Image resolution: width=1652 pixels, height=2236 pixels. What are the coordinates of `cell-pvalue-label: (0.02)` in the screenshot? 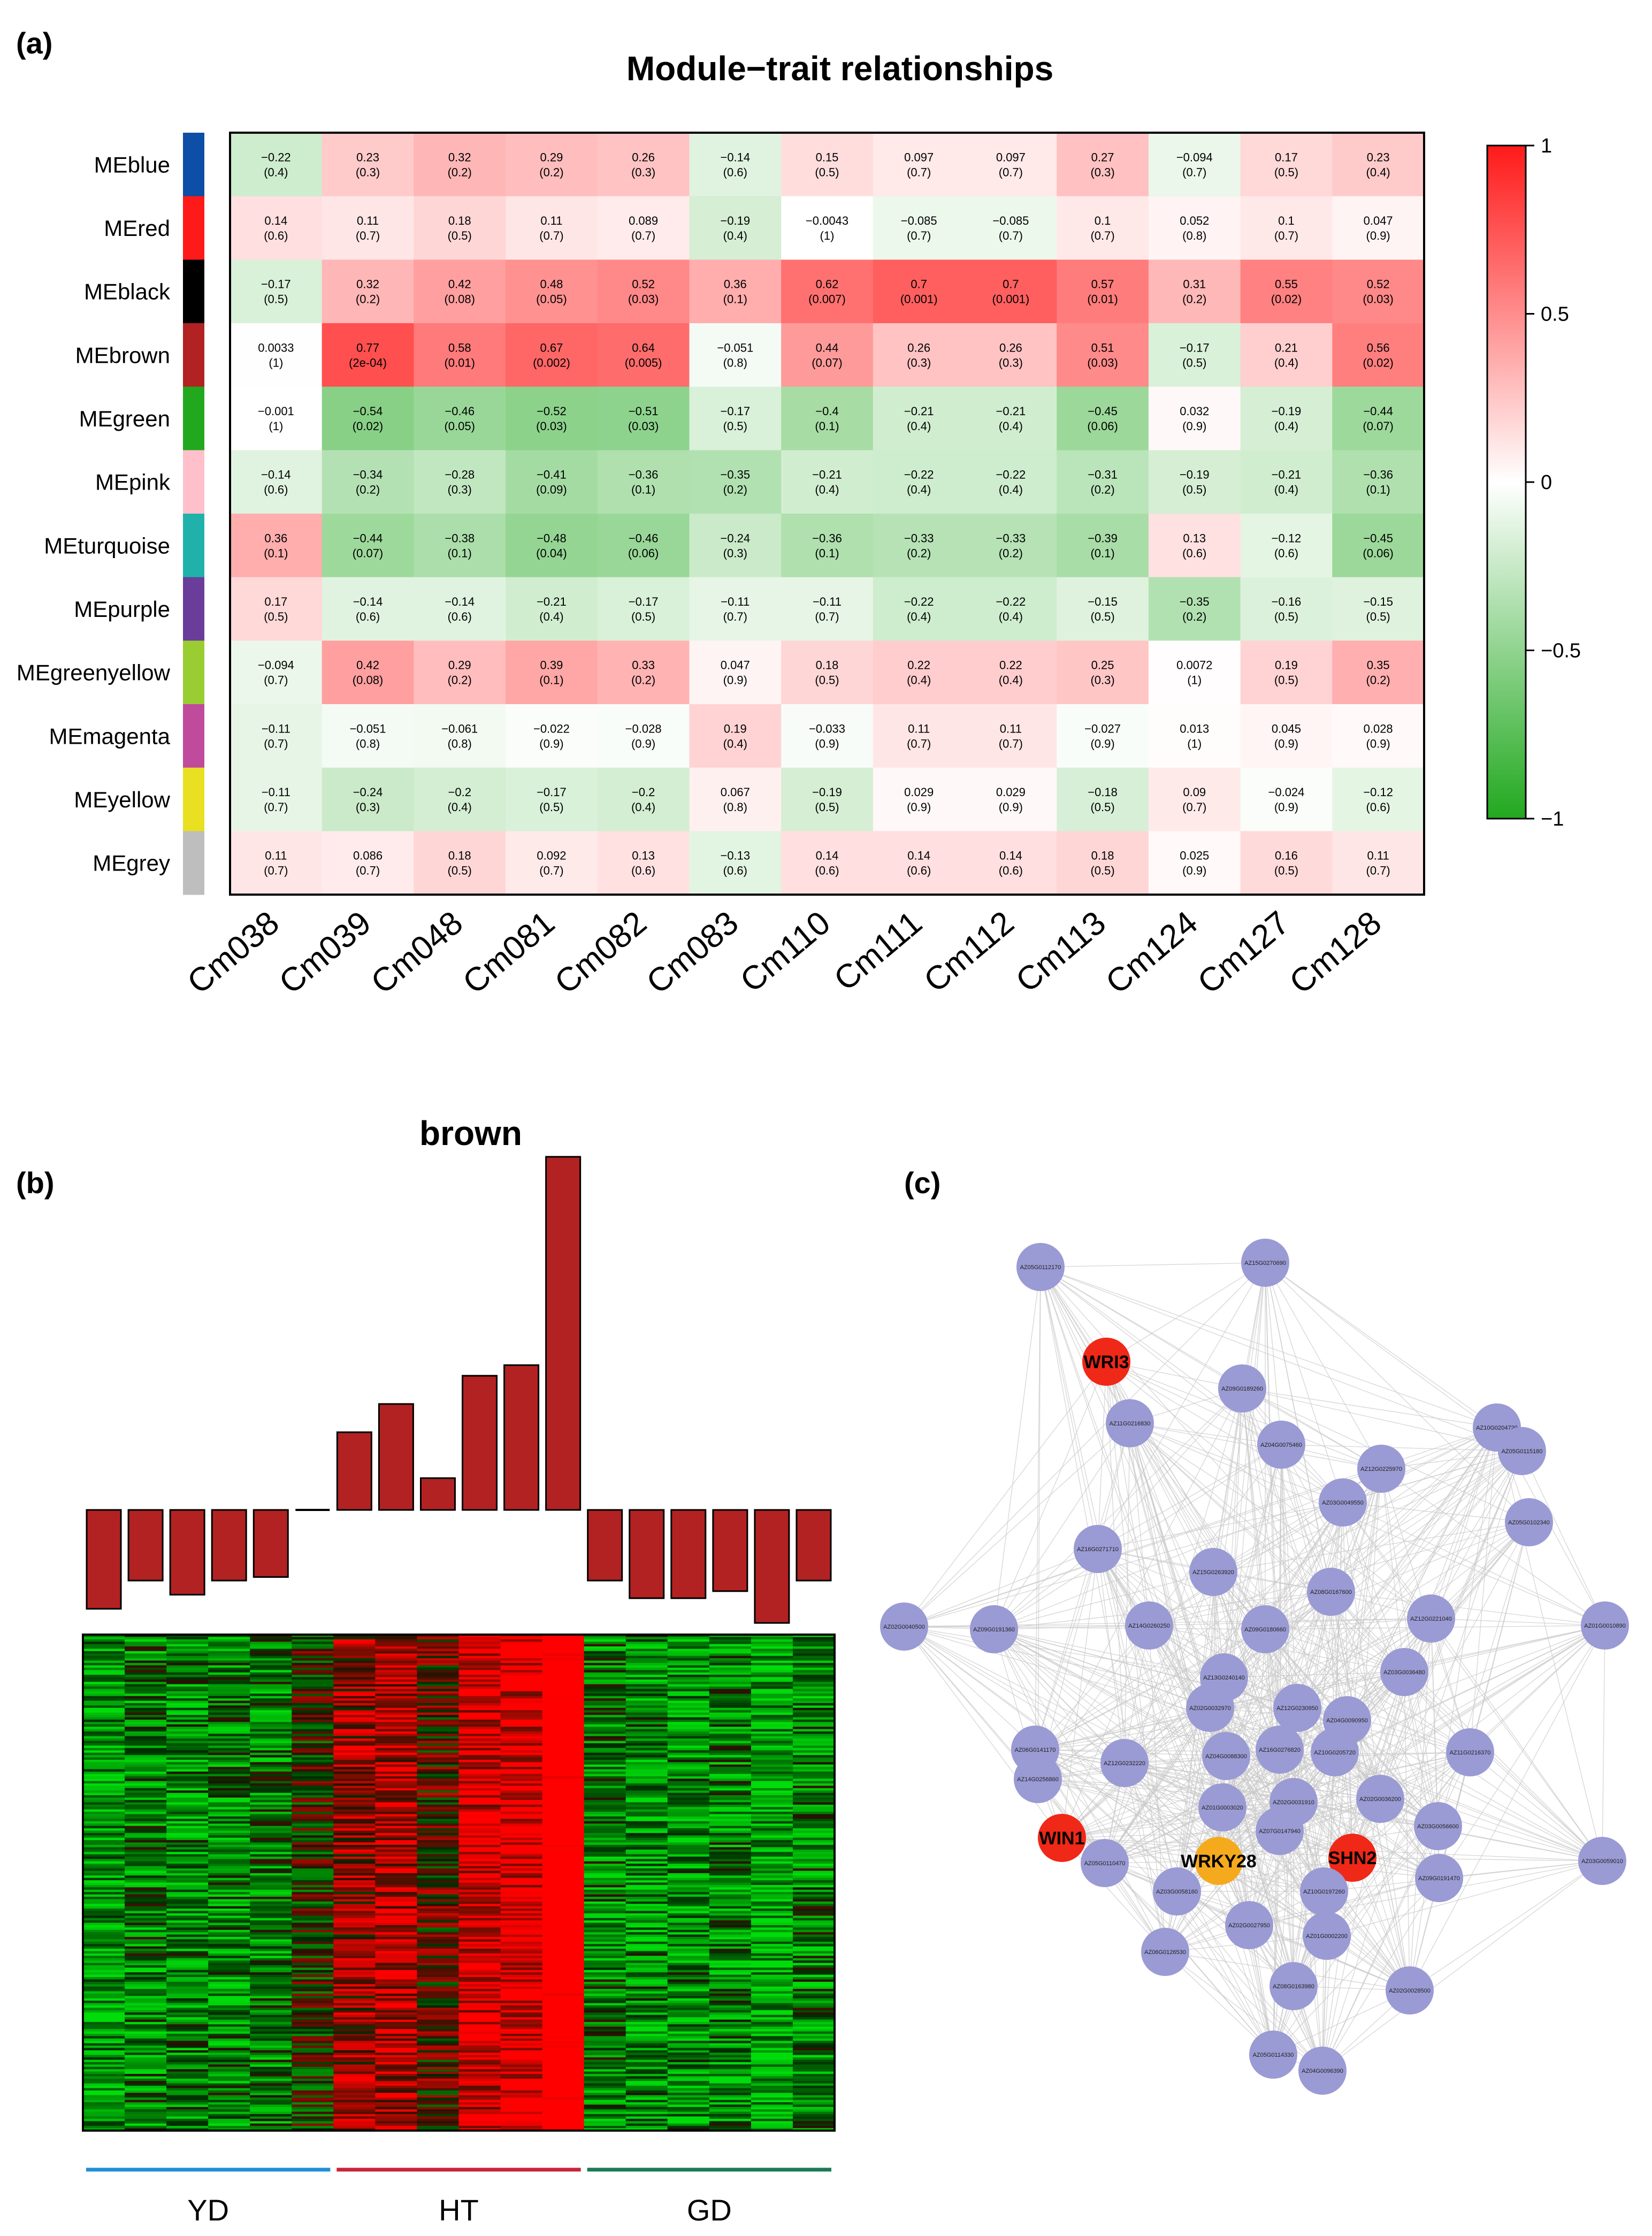 It's located at (368, 426).